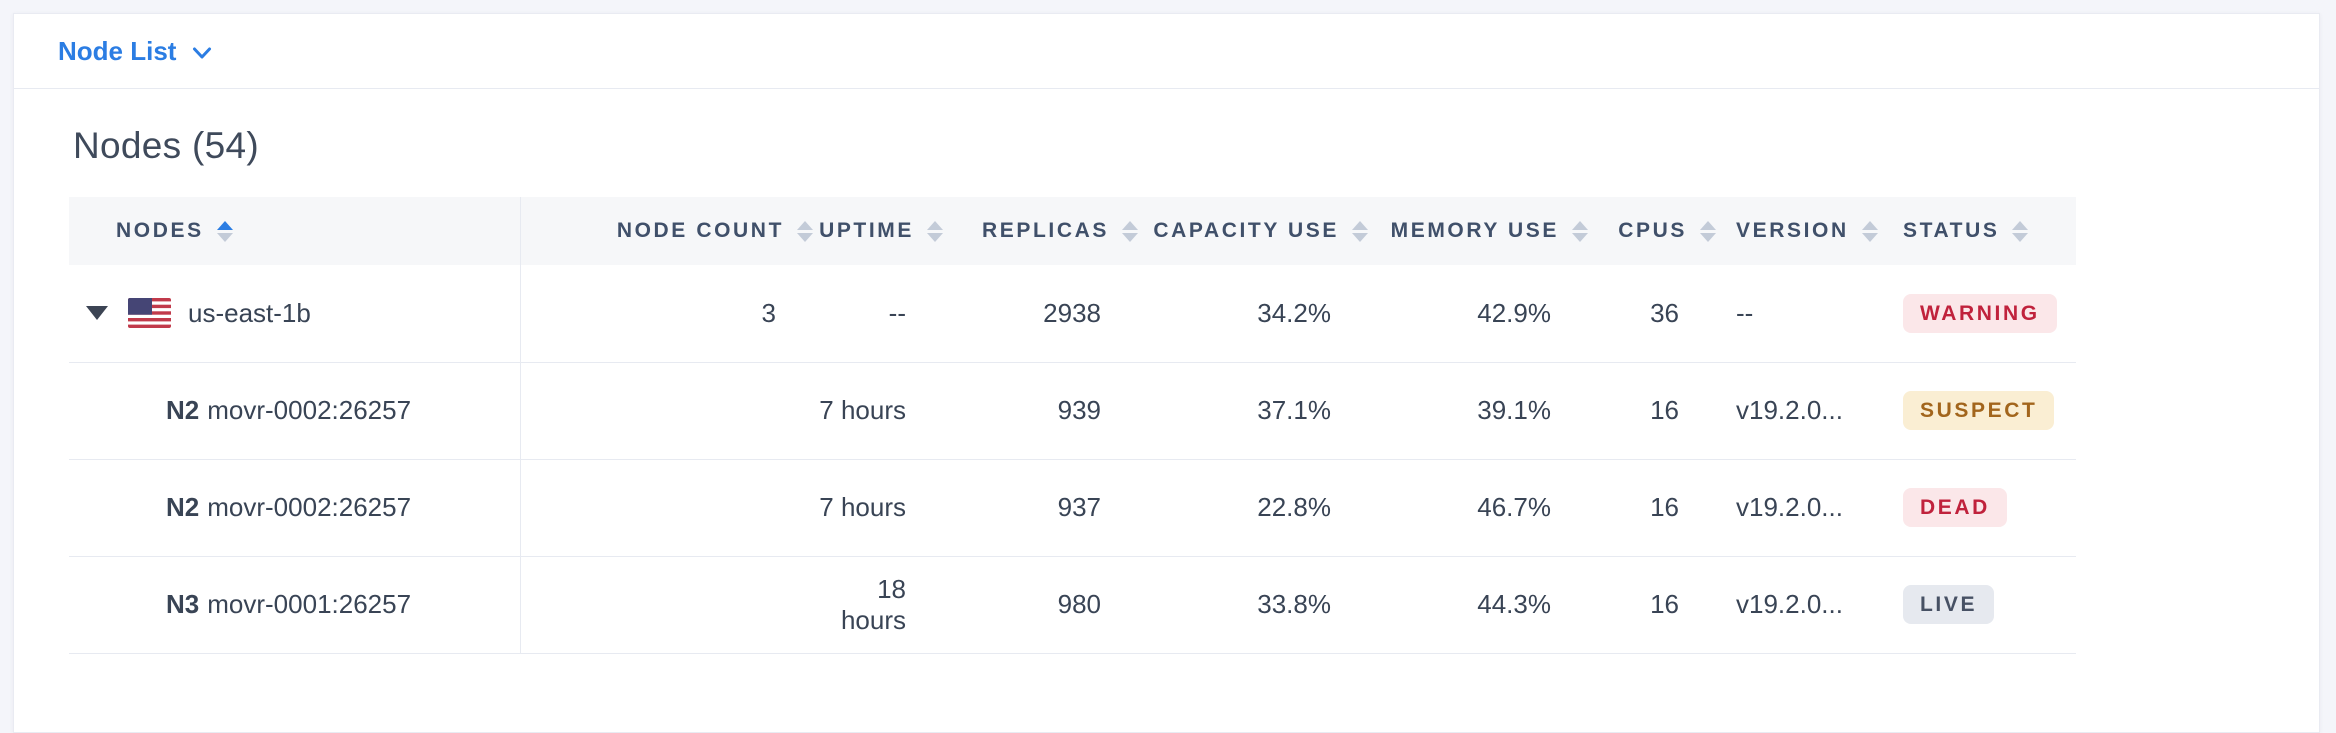 This screenshot has width=2336, height=733. I want to click on nodes-cell: us-east-1b, so click(295, 314).